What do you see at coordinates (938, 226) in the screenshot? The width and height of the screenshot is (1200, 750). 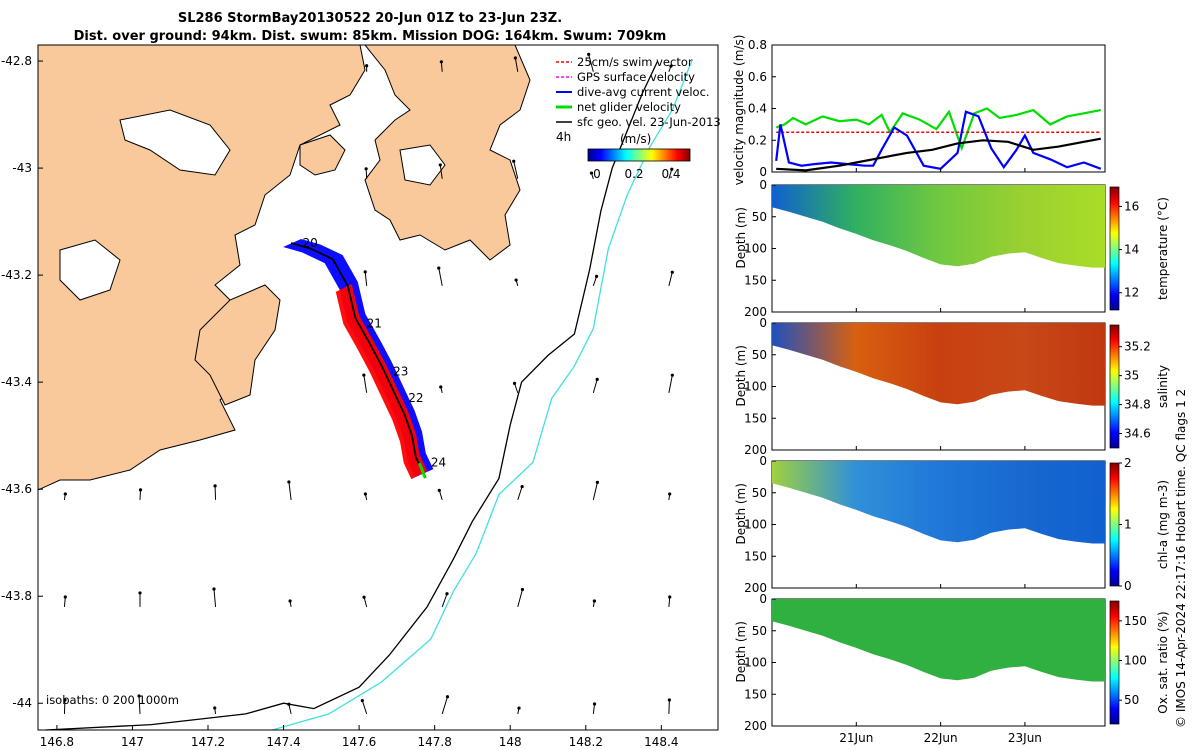 I see `temperature-section` at bounding box center [938, 226].